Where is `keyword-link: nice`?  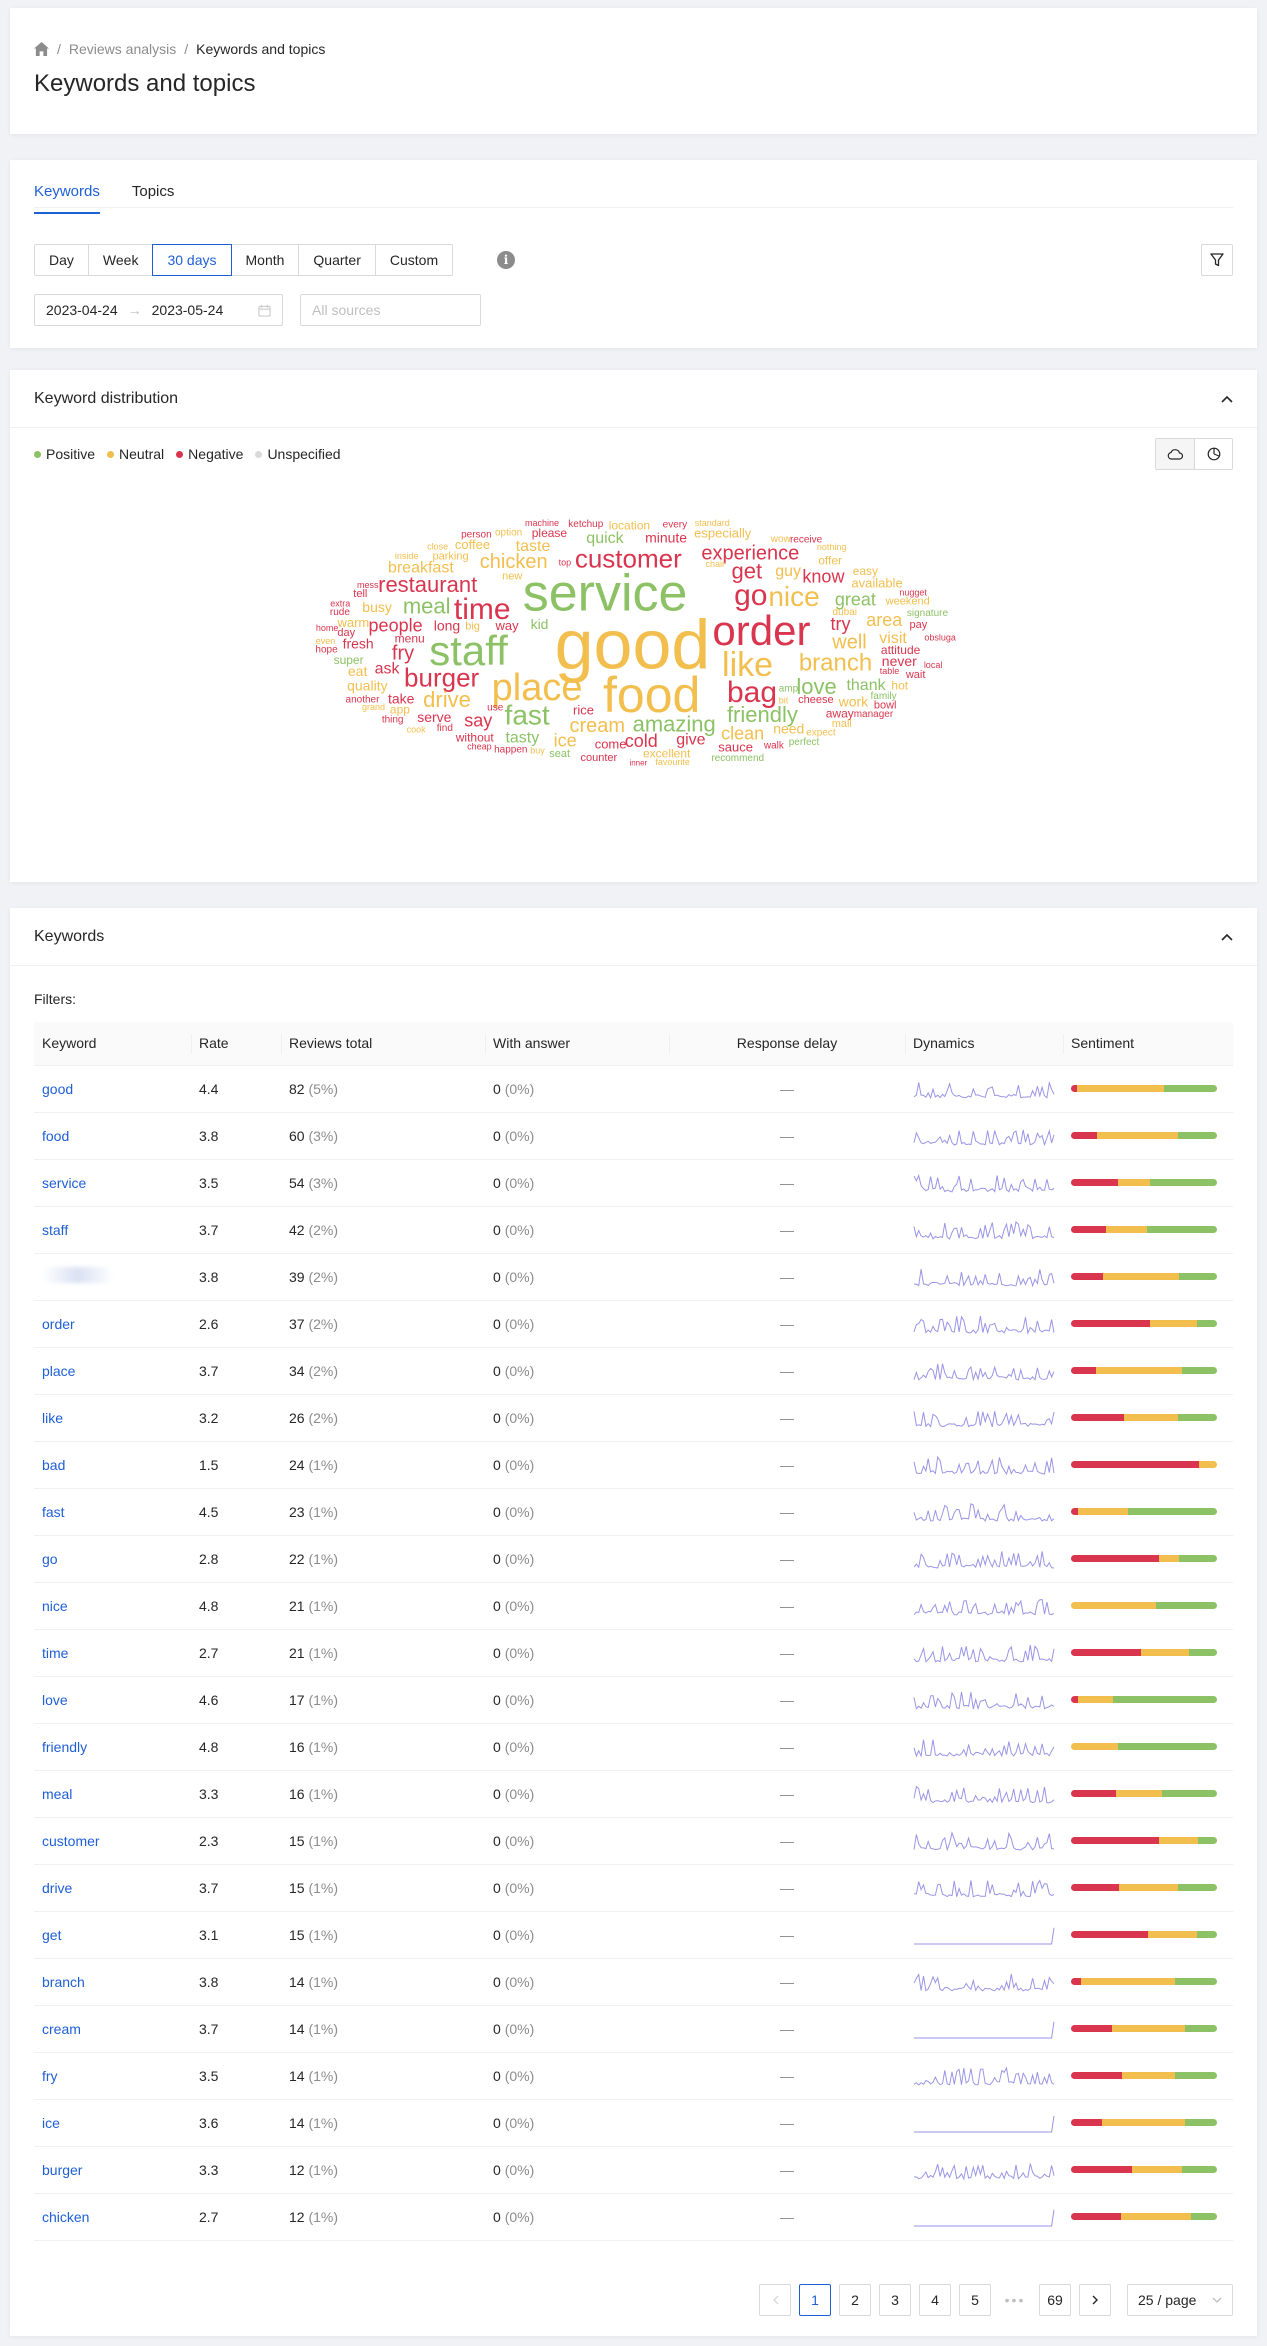 keyword-link: nice is located at coordinates (112, 1606).